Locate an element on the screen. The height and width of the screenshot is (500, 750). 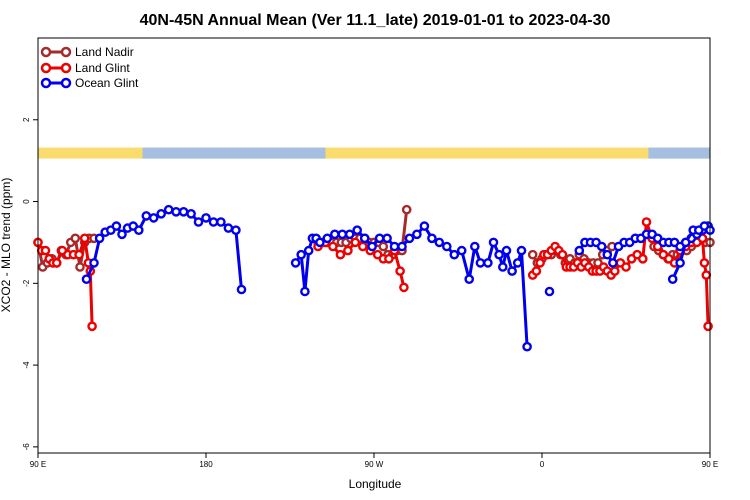
land-strip is located at coordinates (374, 153).